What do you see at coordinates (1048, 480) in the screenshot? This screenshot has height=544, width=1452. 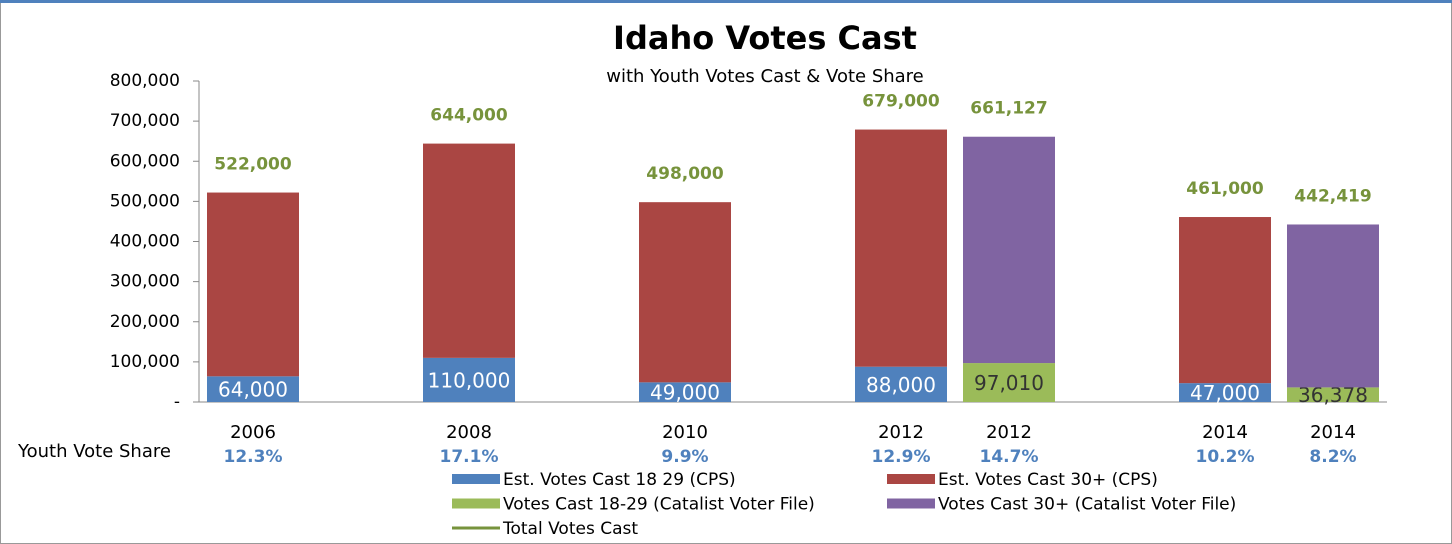 I see `legend-label: Est. Votes Cast 30+ (CPS)` at bounding box center [1048, 480].